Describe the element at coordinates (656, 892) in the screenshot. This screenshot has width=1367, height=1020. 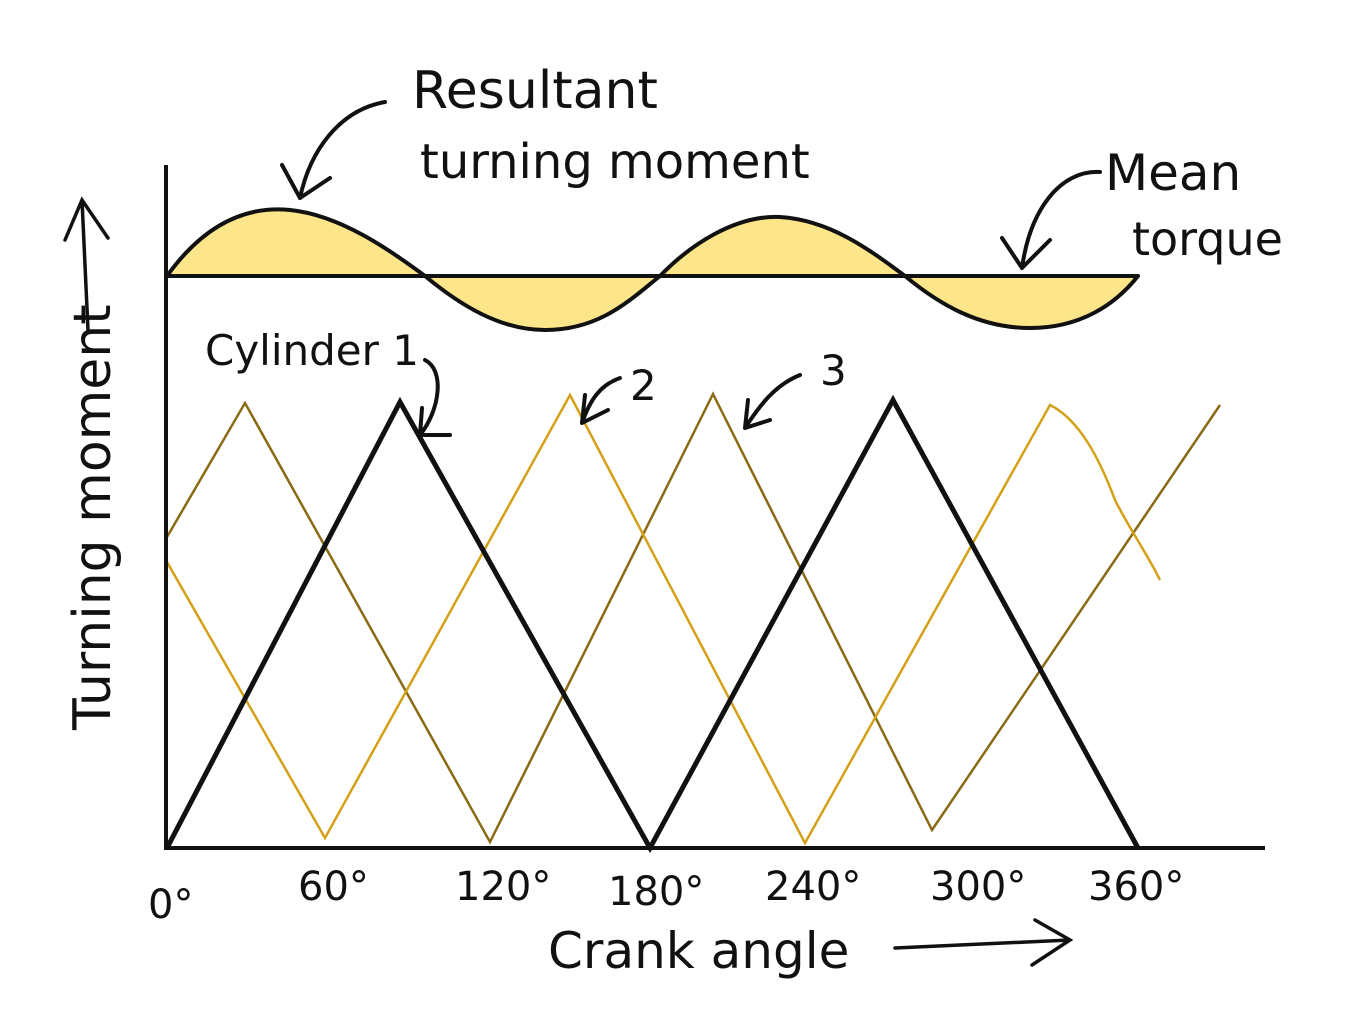
I see `x-tick-label: 180°` at that location.